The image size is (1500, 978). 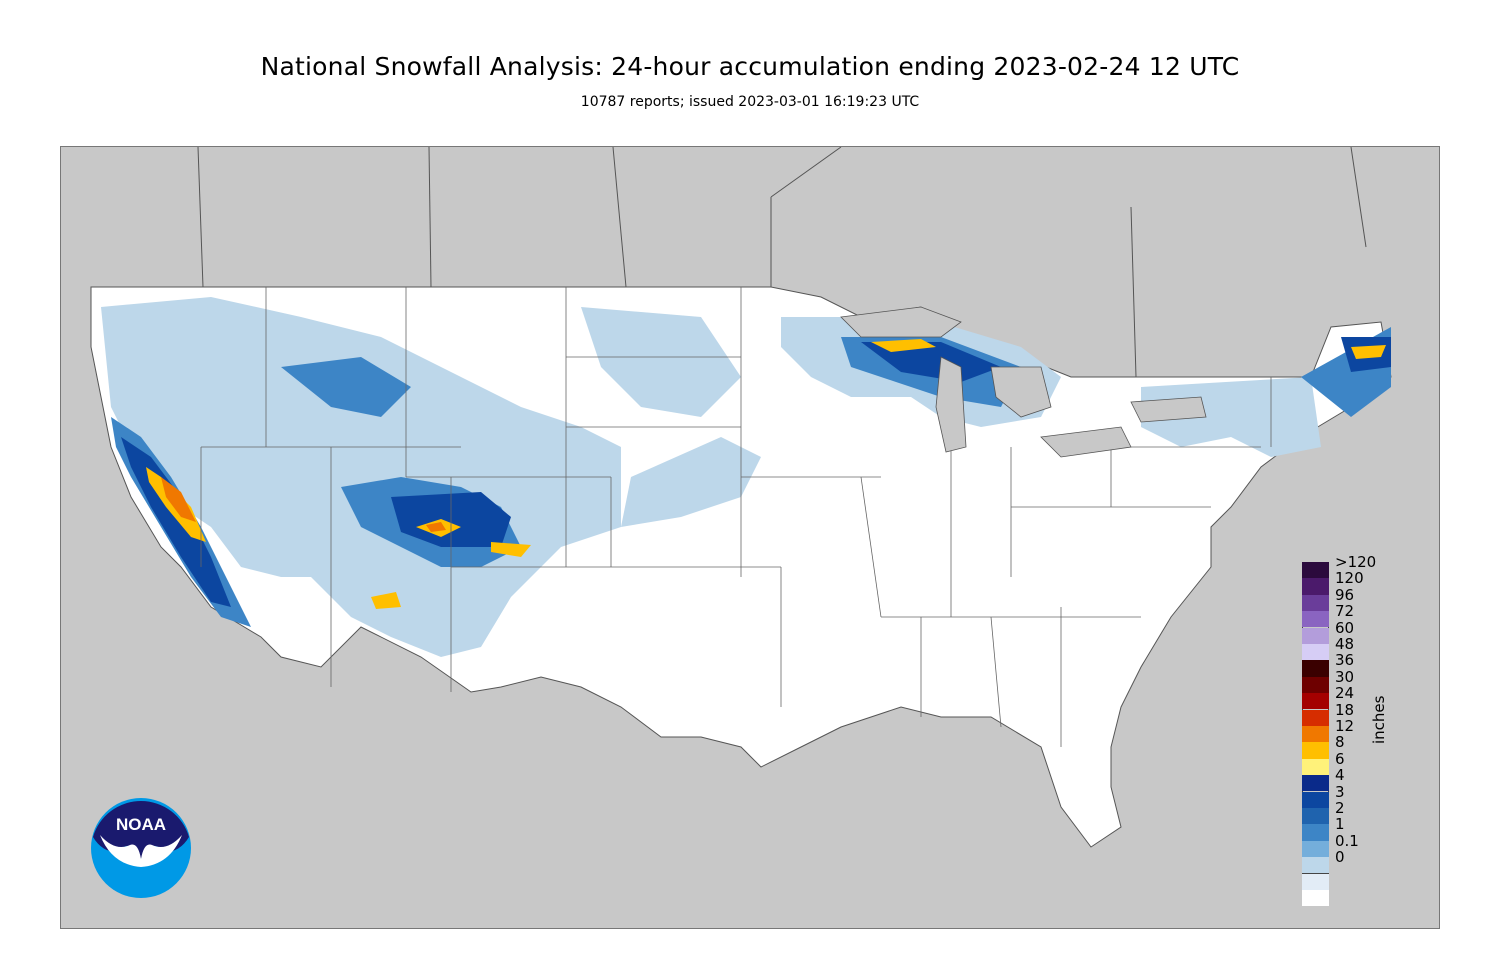 I want to click on legend-label: 0, so click(x=1340, y=857).